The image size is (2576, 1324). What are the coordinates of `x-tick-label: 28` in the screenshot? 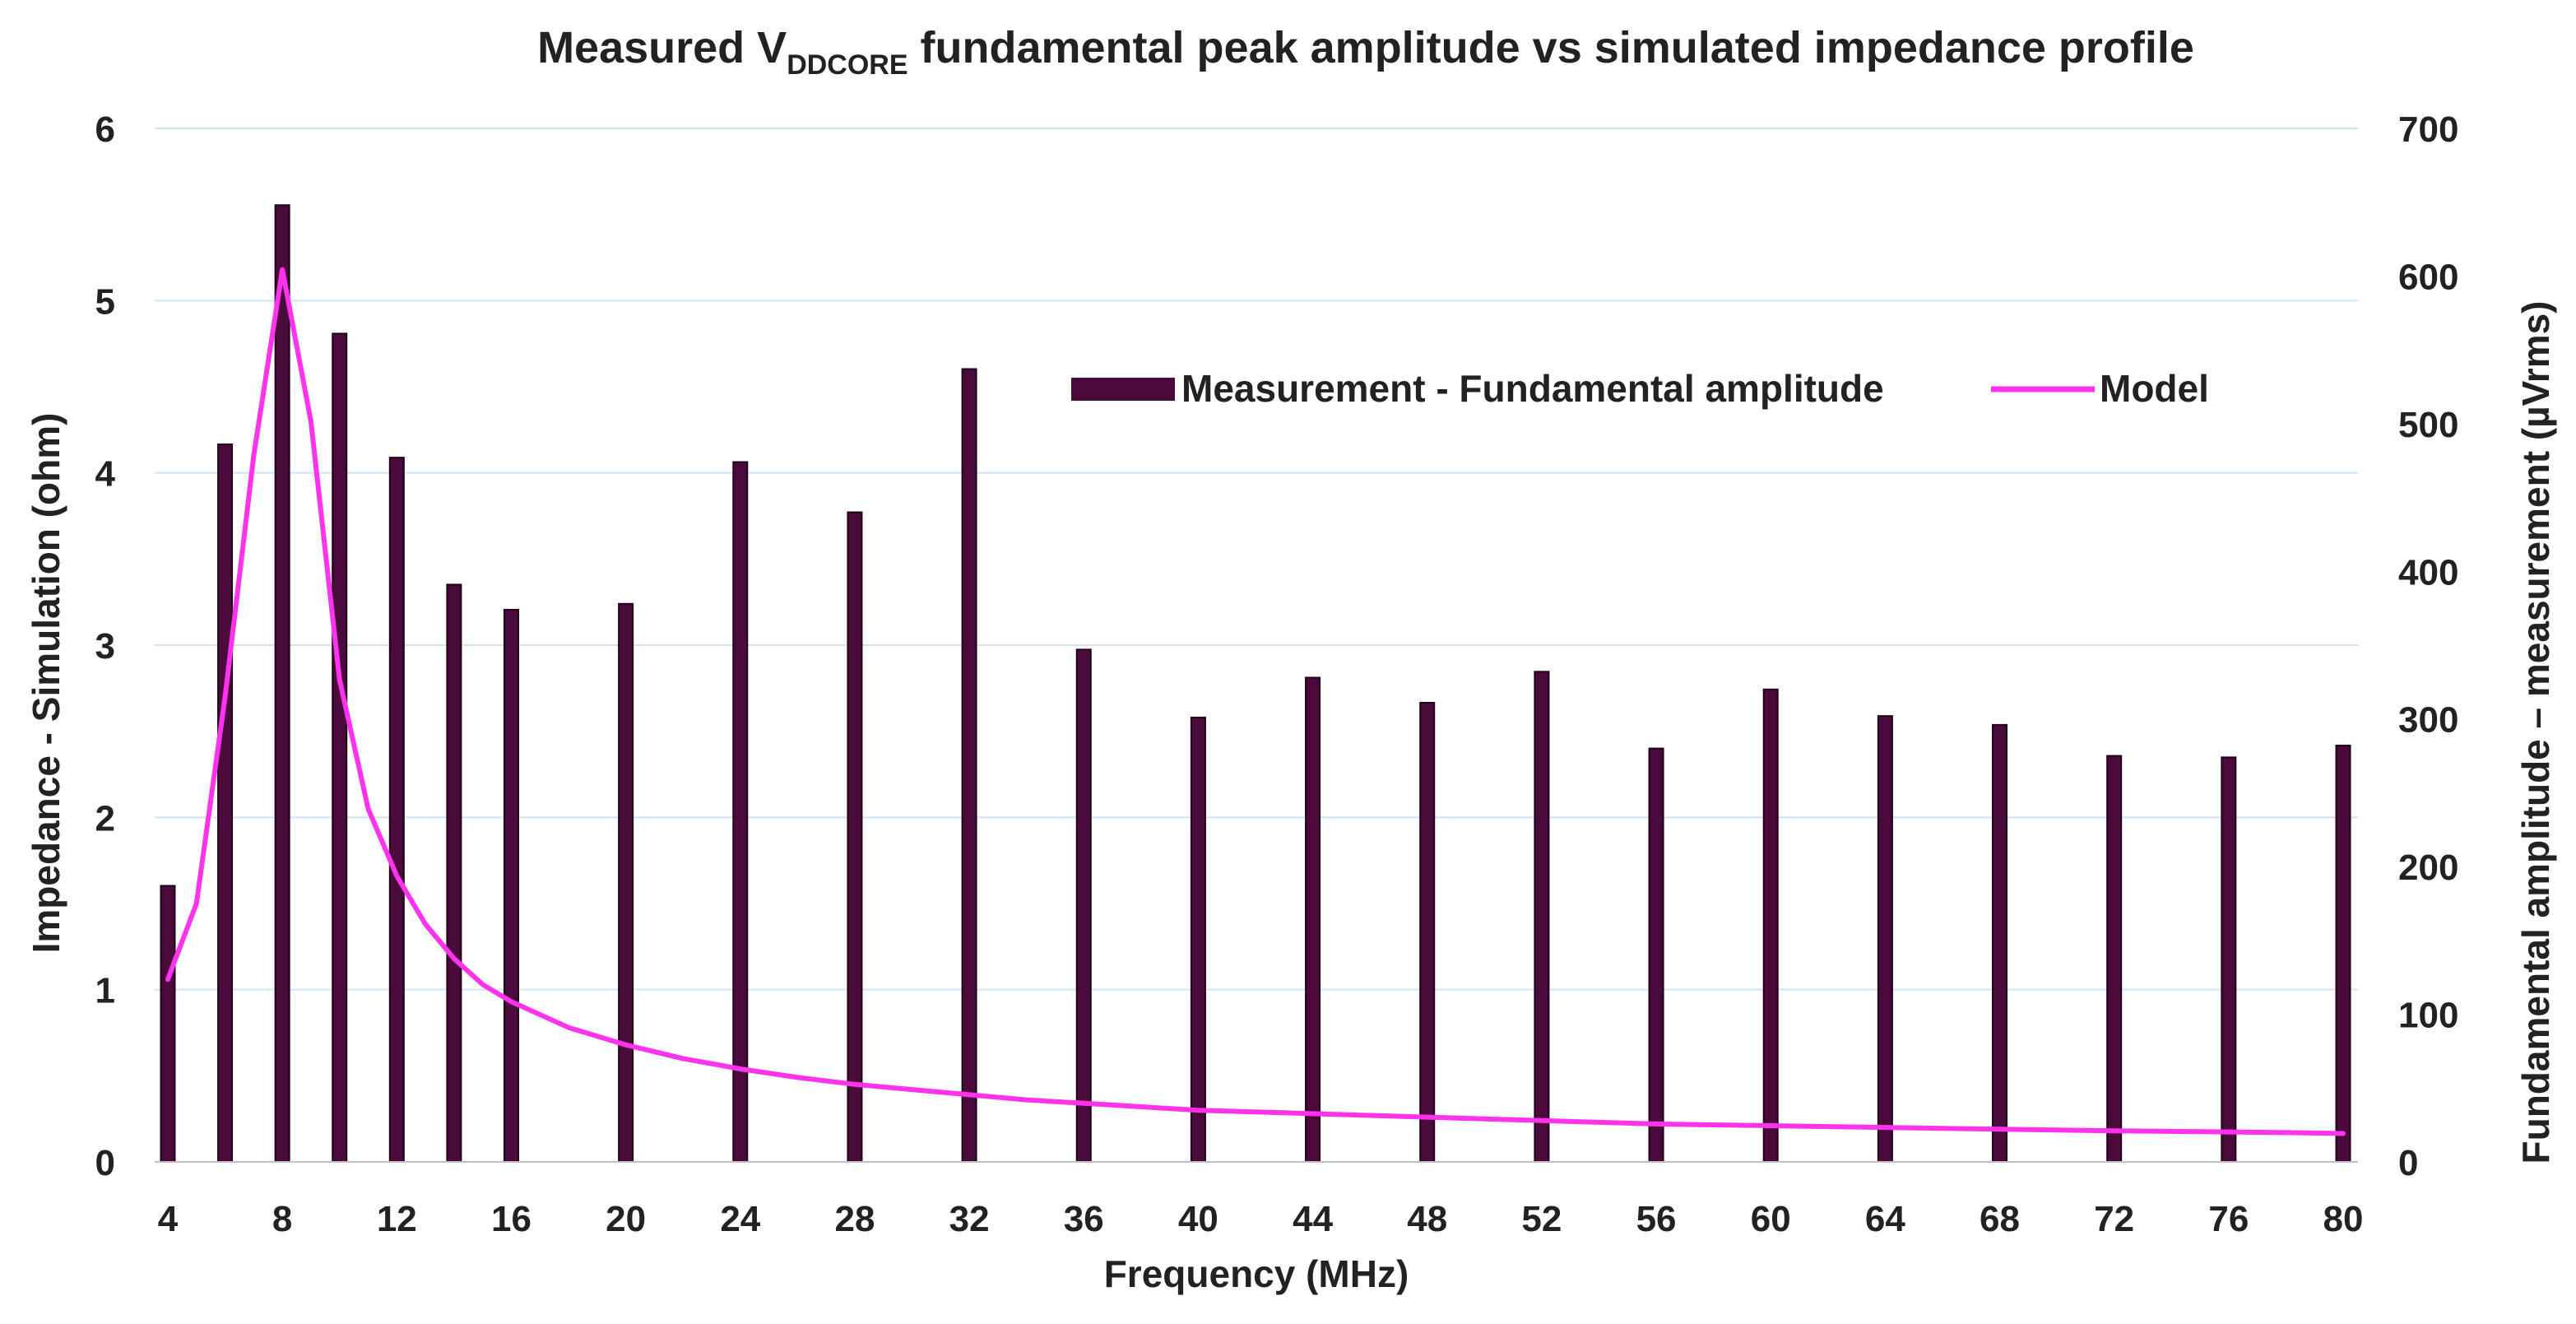 It's located at (854, 1219).